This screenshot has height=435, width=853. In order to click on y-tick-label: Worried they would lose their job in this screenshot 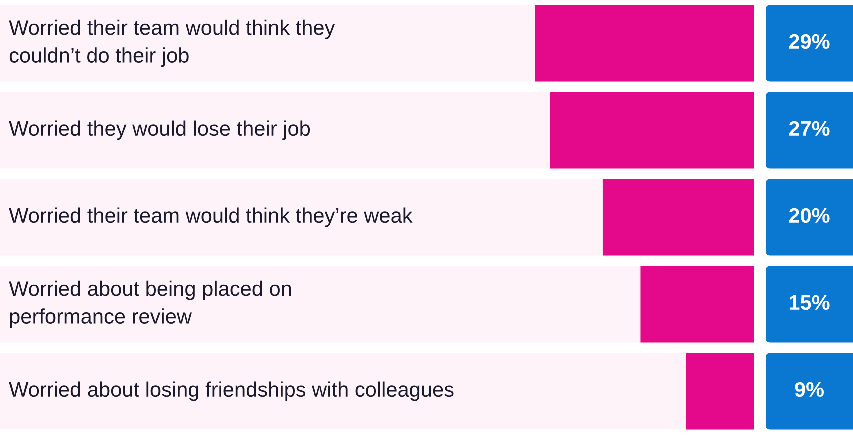, I will do `click(159, 130)`.